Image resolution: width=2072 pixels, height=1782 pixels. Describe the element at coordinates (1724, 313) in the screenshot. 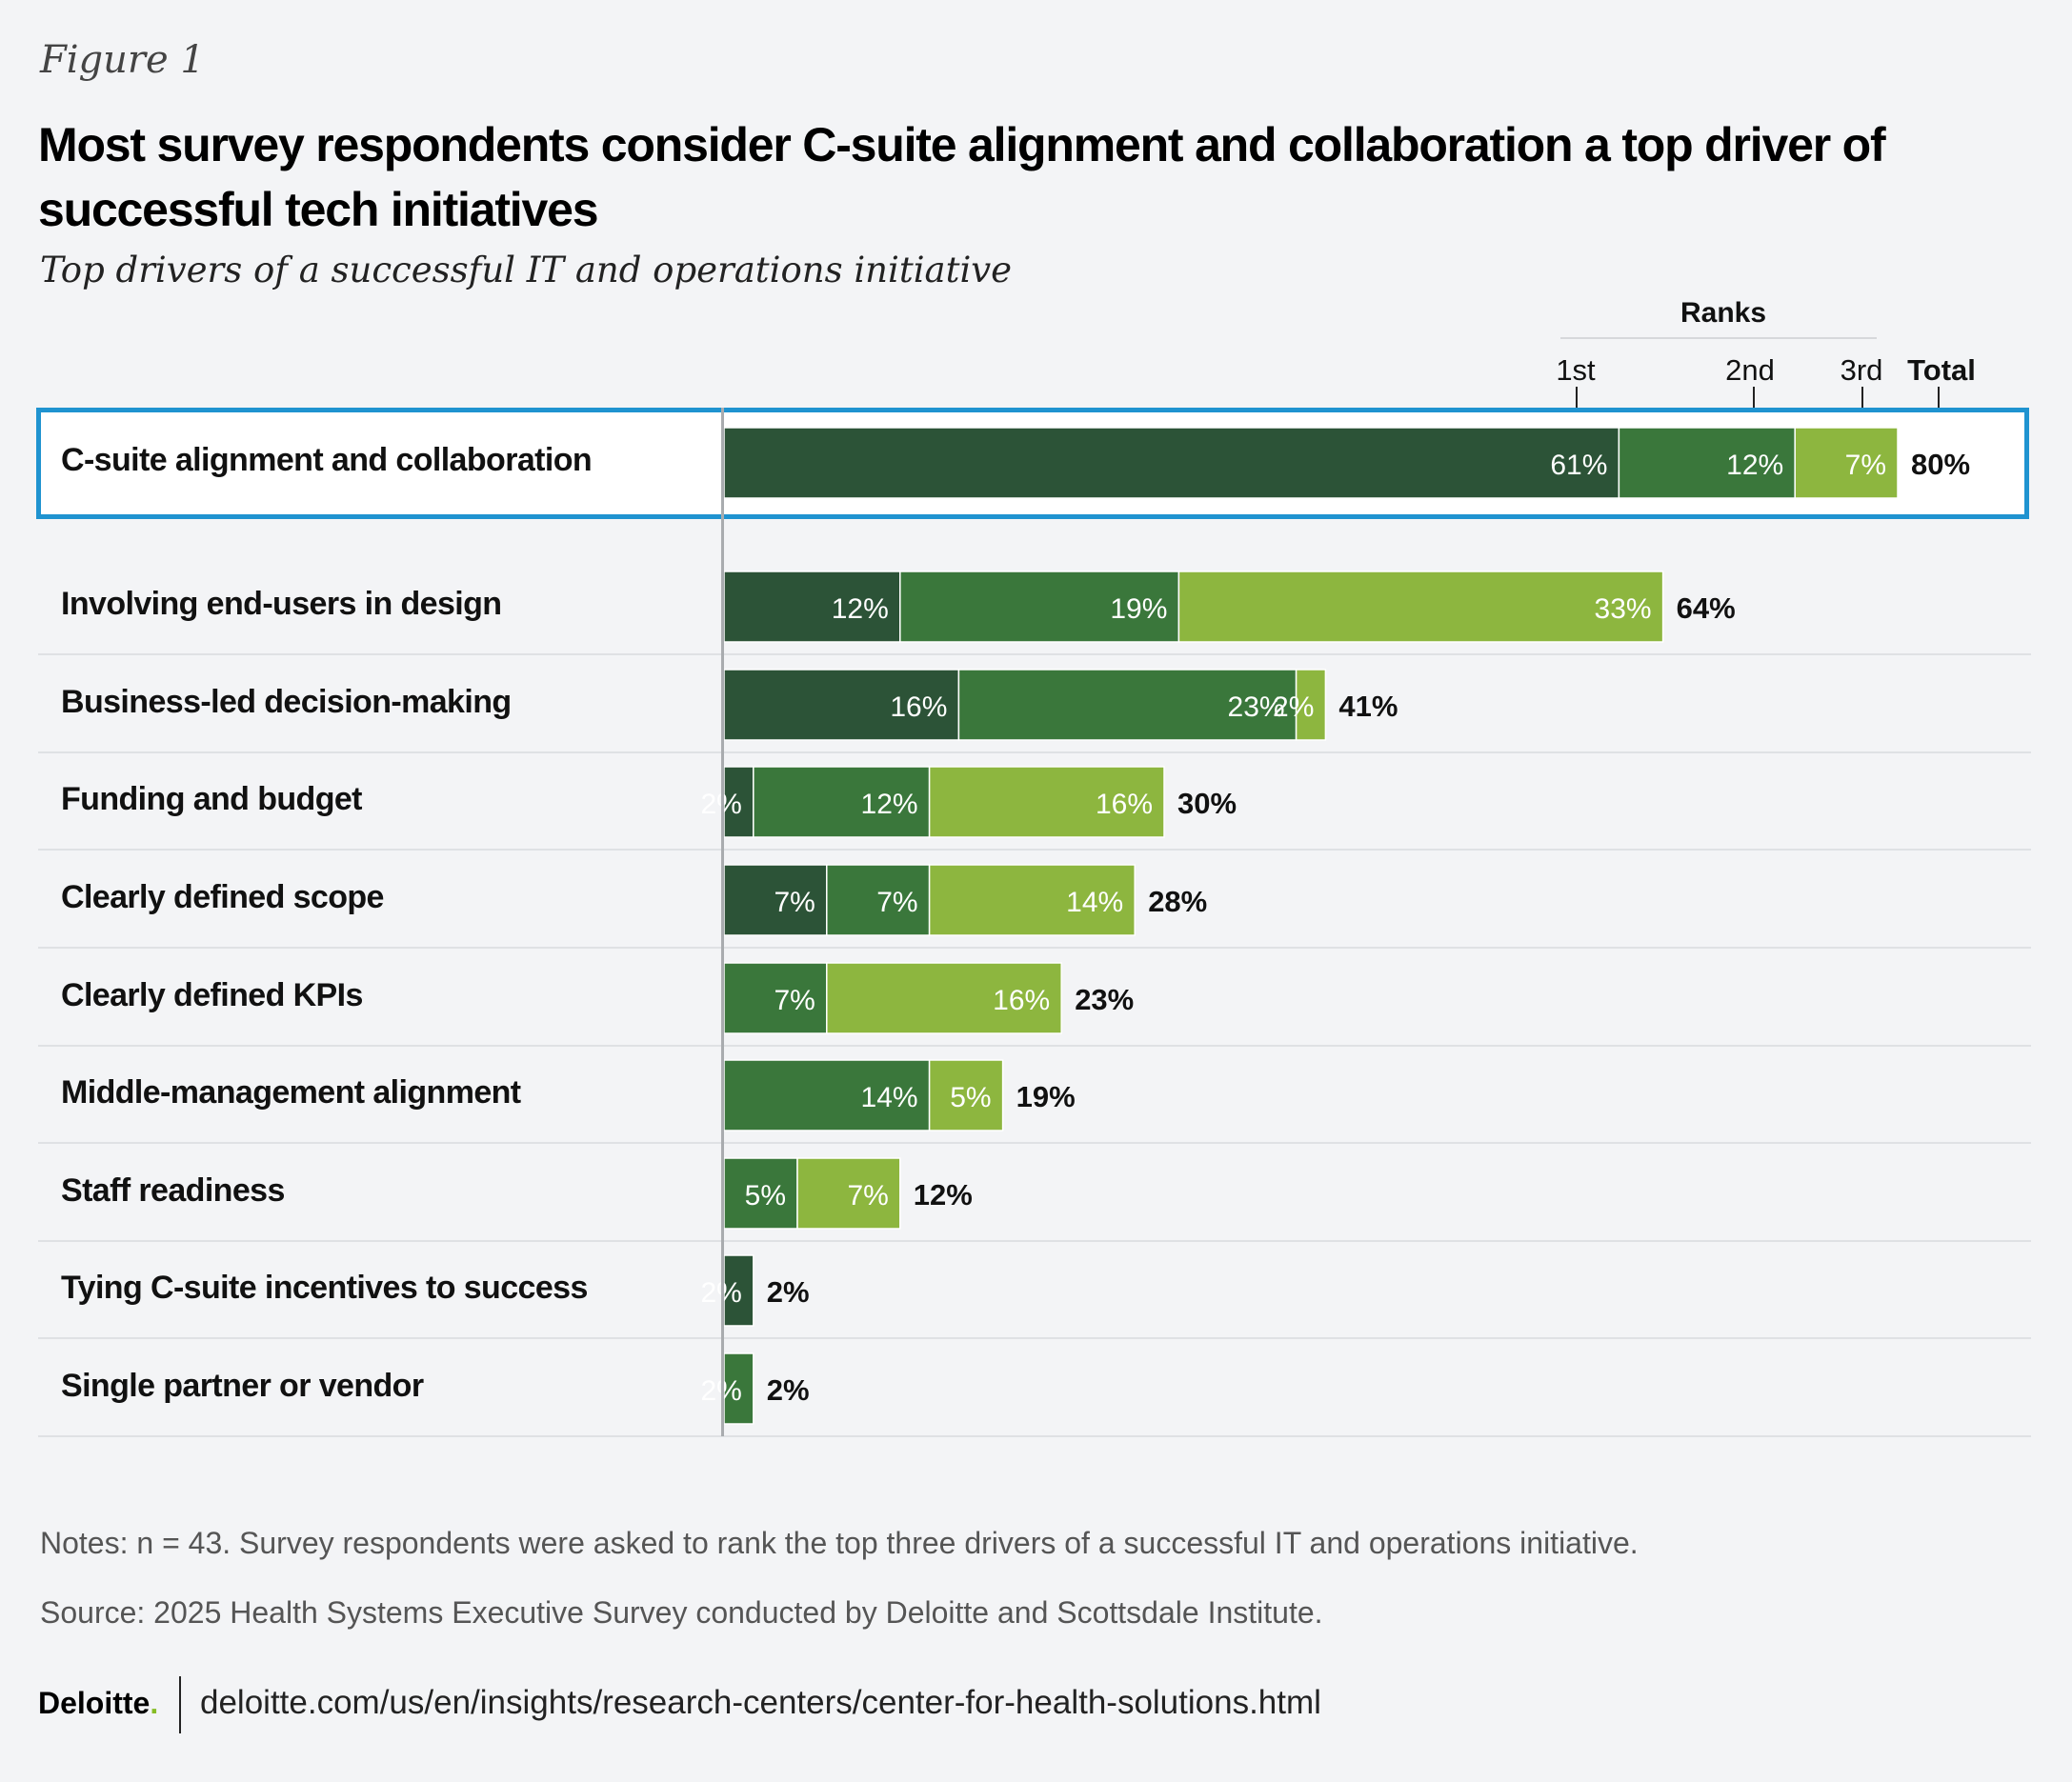

I see `ranks-header: Ranks` at that location.